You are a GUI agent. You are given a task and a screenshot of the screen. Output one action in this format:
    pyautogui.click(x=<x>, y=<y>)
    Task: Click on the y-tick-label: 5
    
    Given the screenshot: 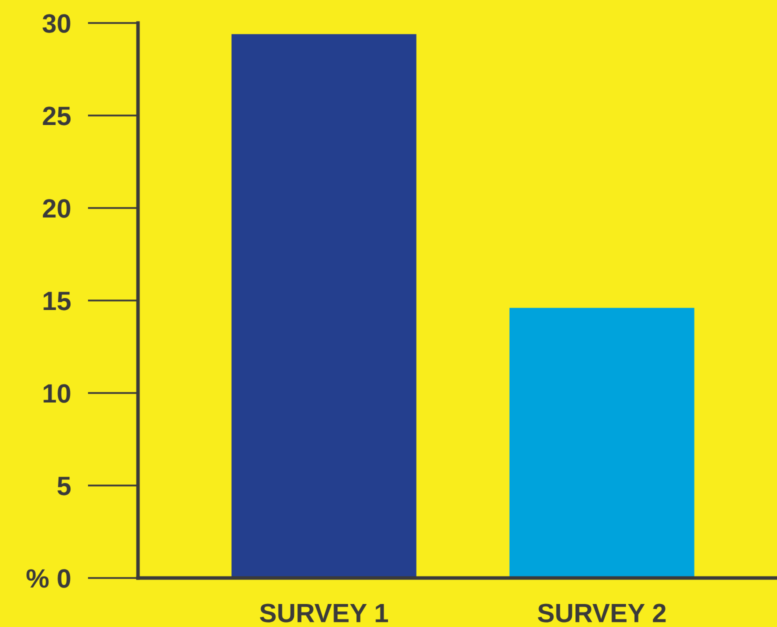 What is the action you would take?
    pyautogui.click(x=64, y=486)
    